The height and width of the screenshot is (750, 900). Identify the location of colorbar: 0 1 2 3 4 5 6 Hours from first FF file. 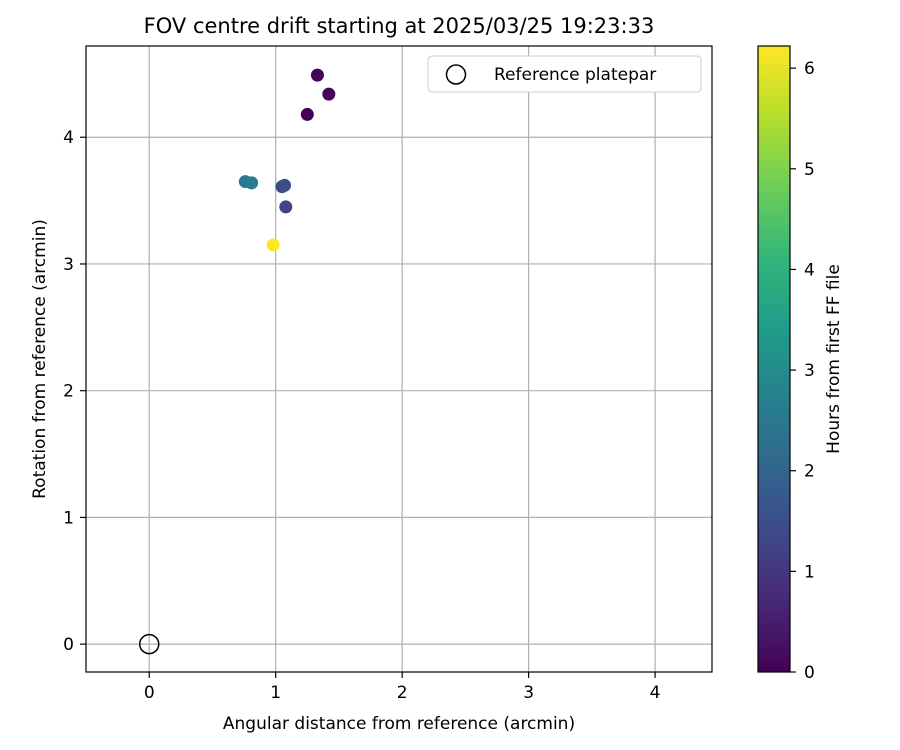
(800, 364).